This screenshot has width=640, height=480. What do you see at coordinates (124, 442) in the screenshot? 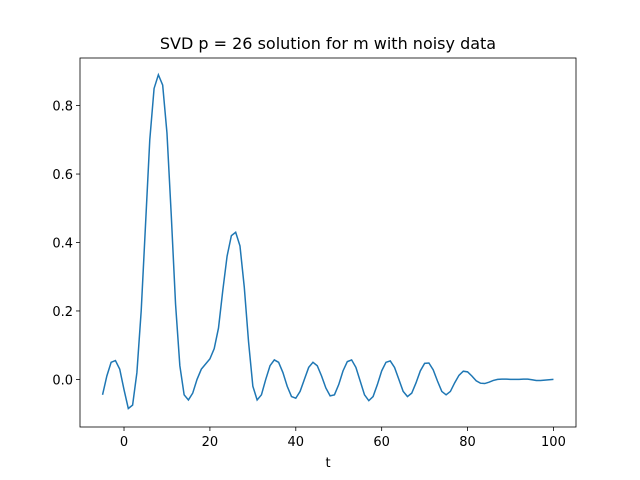
I see `x-tick-label: 0` at bounding box center [124, 442].